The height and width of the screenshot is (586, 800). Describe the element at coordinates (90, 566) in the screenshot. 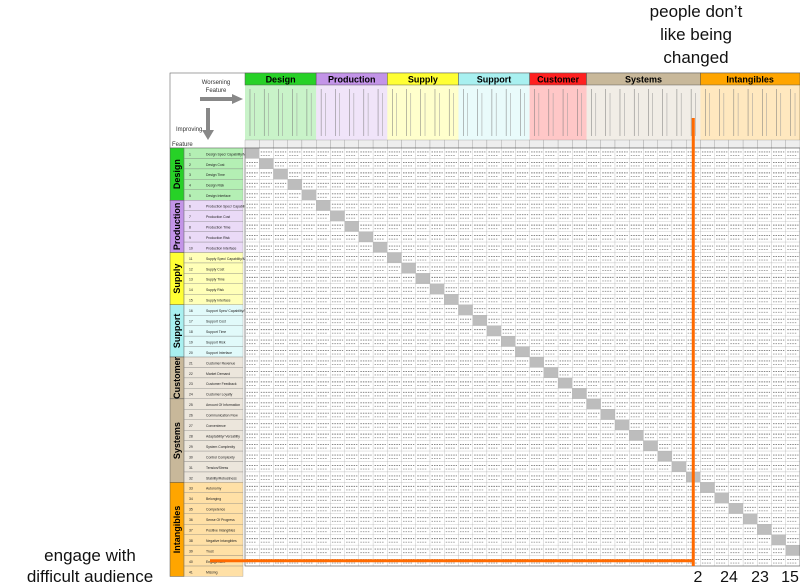

I see `annotation-bottom: engage with difficult audience` at that location.